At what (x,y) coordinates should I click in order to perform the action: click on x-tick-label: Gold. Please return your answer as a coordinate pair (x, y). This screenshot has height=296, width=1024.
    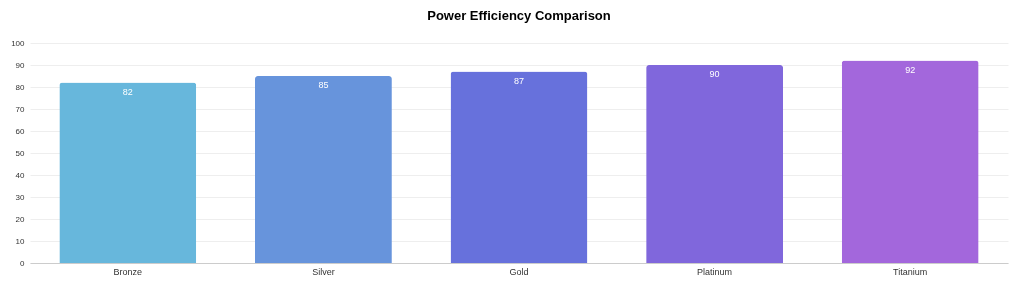
    Looking at the image, I should click on (519, 271).